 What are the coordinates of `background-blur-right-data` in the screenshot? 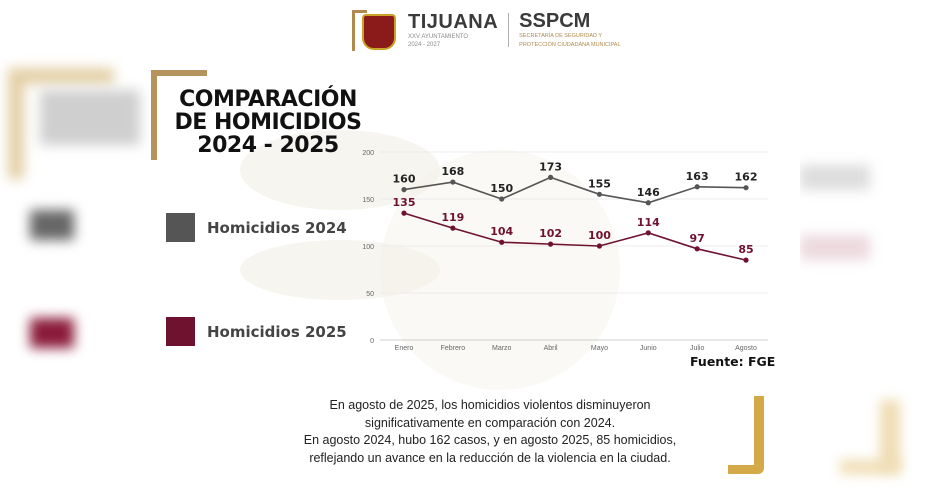 It's located at (835, 177).